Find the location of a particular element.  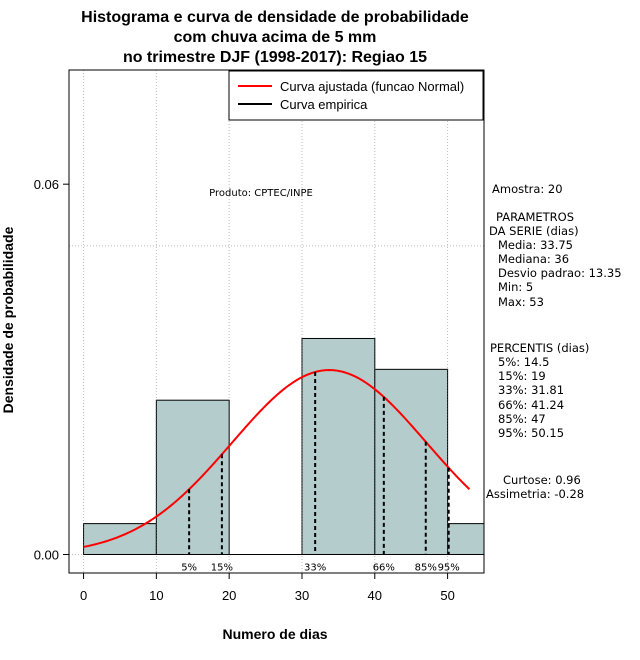

y-tick-label-1: 0.06 is located at coordinates (46, 184).